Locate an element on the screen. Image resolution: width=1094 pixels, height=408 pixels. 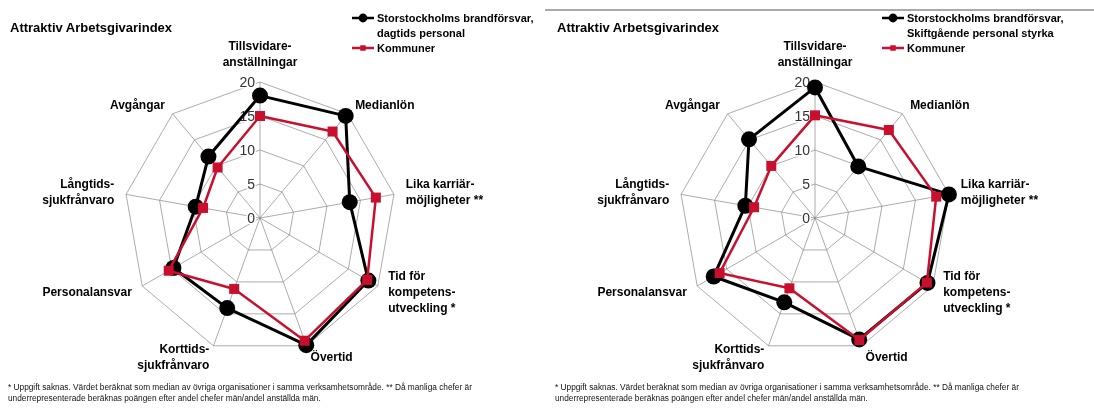
y-tick-label: 15 is located at coordinates (802, 116).